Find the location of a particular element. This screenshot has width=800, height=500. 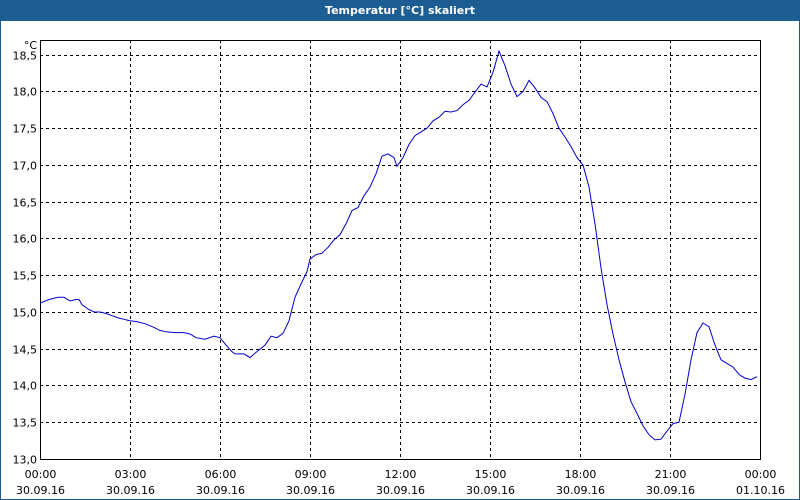

y-tick-label: 15,0 is located at coordinates (25, 313).